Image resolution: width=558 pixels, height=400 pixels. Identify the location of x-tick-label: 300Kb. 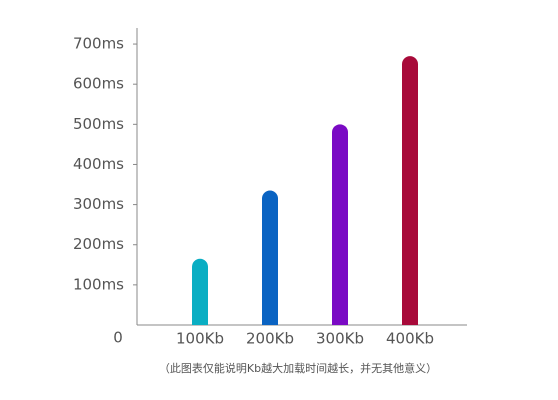
(340, 339).